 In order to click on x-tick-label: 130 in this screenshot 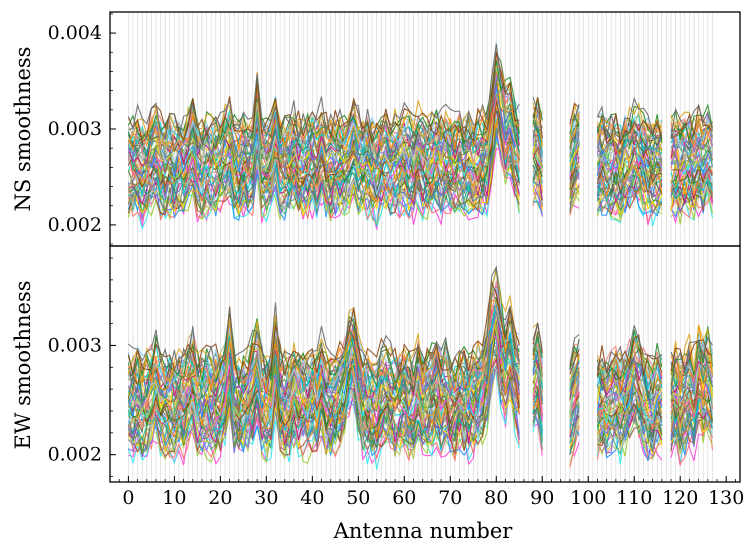, I will do `click(726, 498)`.